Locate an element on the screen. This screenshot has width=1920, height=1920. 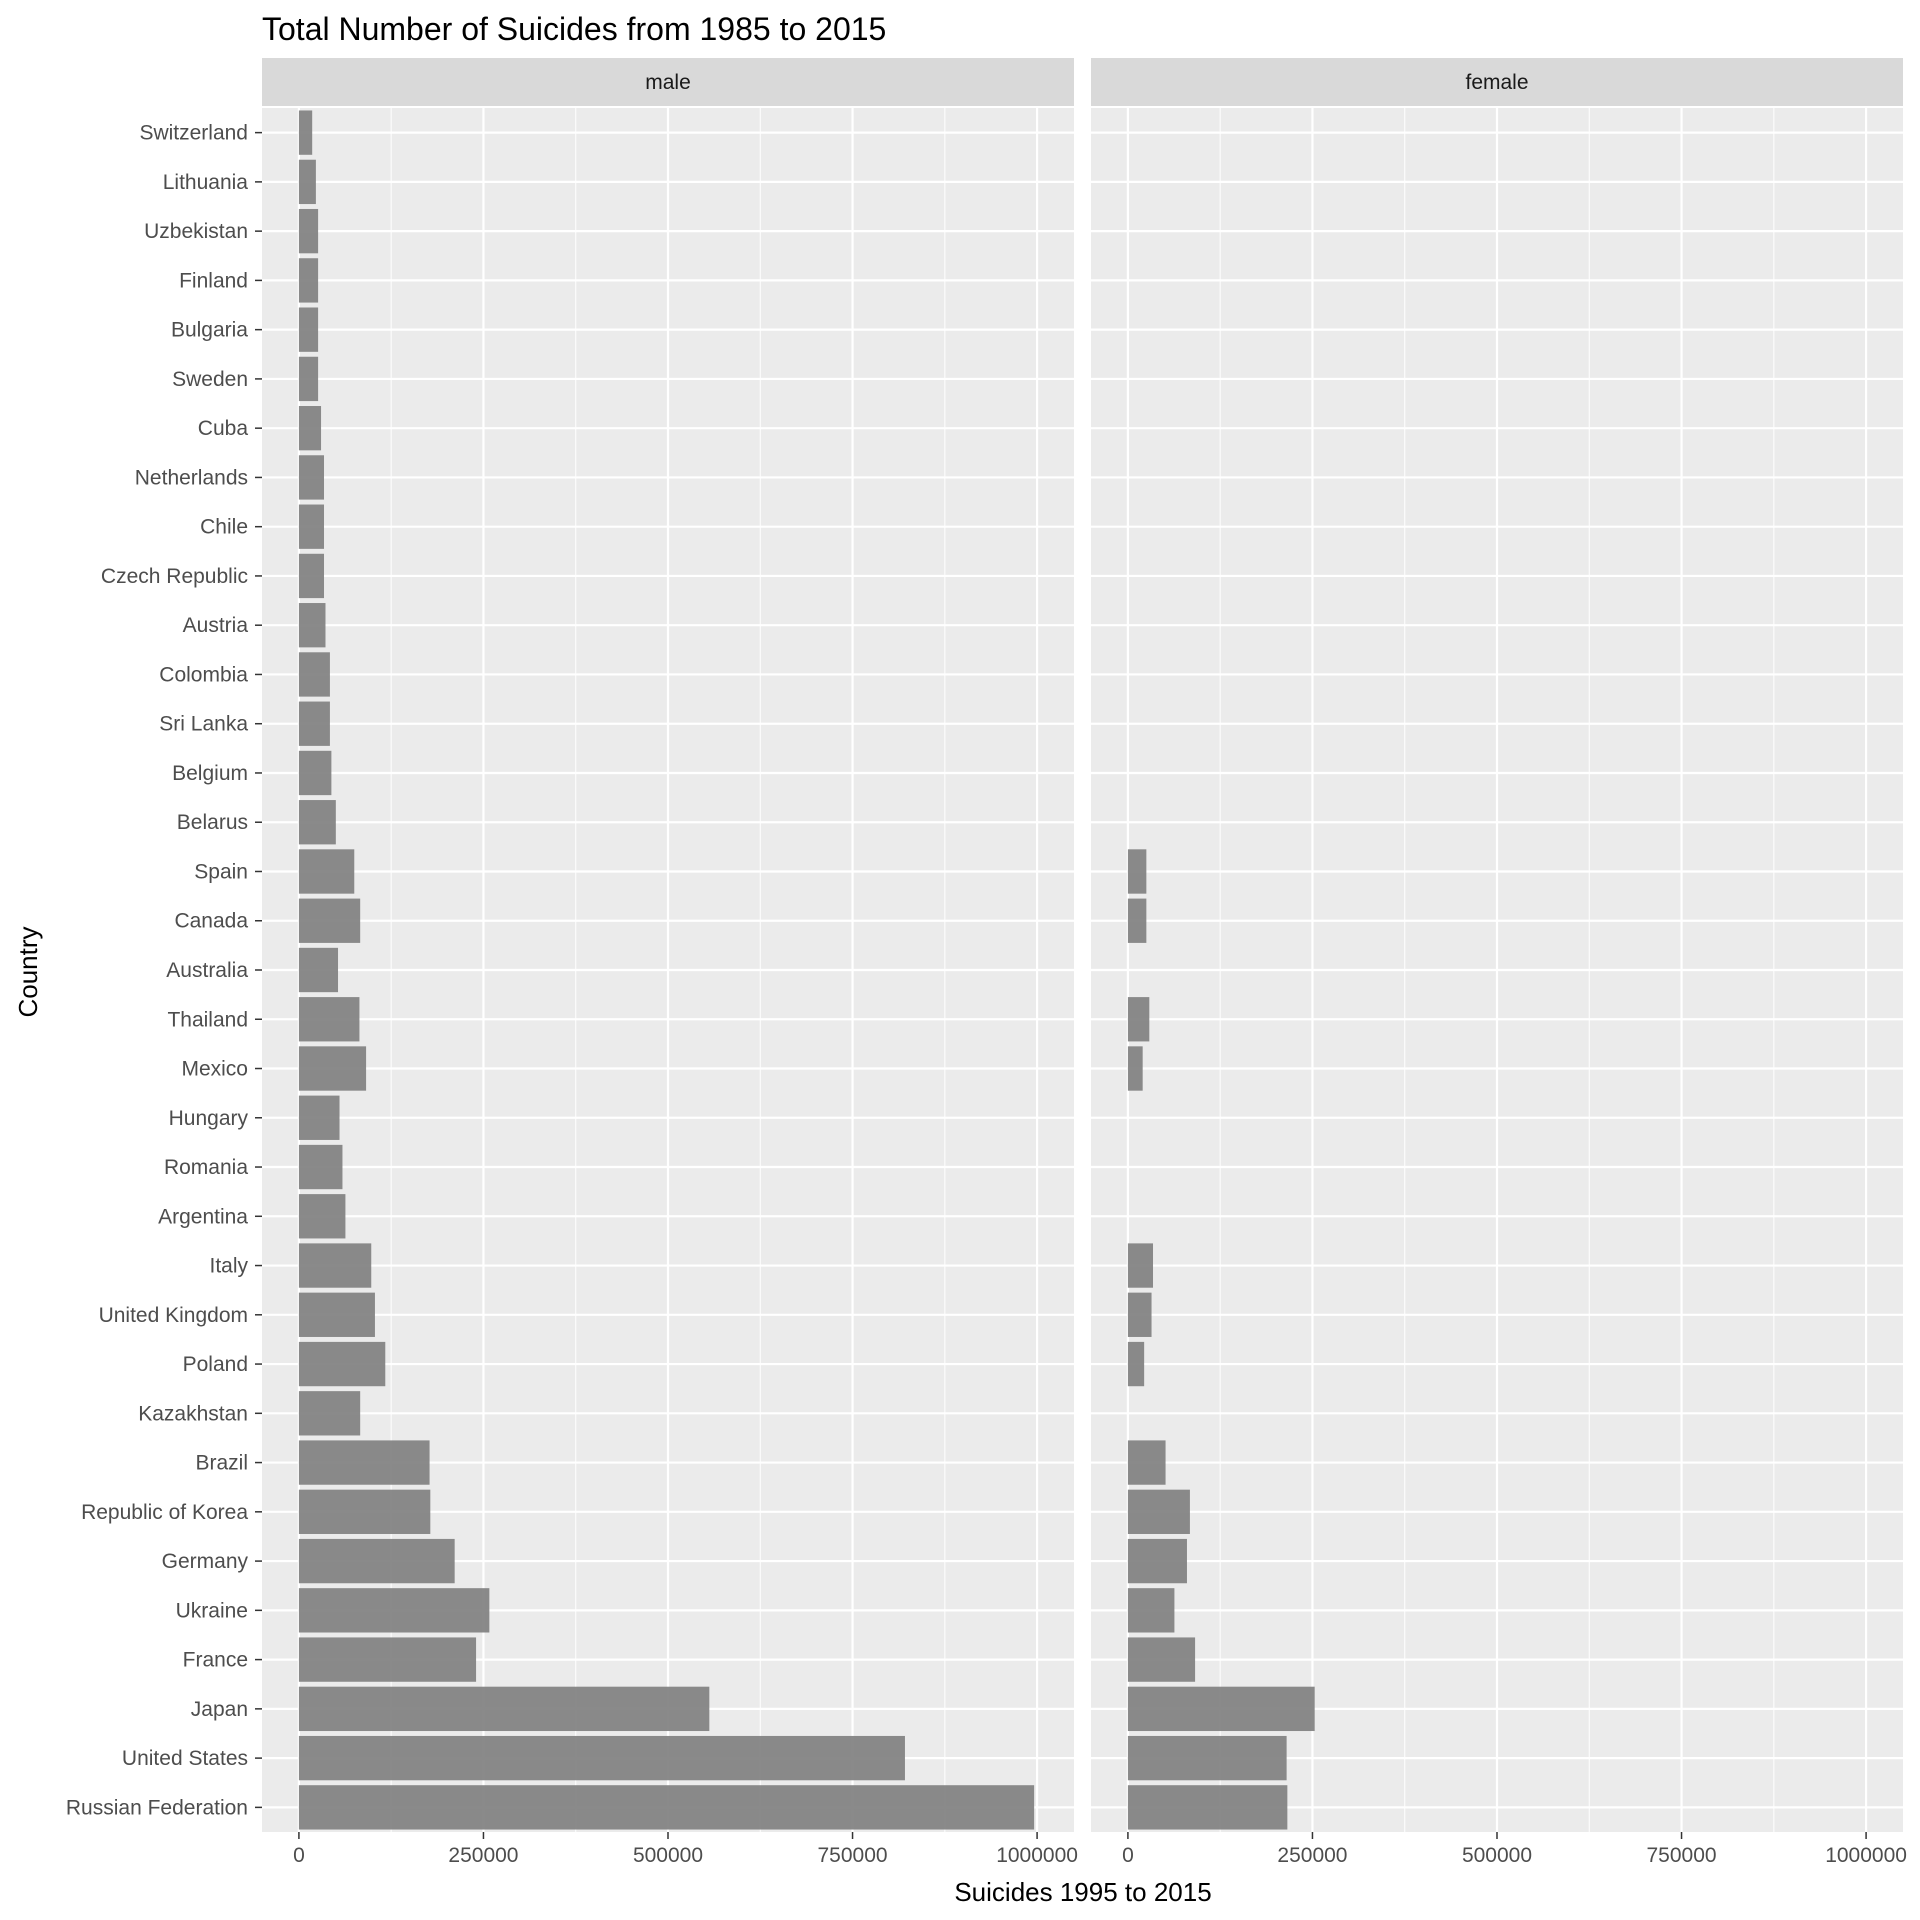
y-tick-label-united-kingdom: United Kingdom is located at coordinates (173, 1315).